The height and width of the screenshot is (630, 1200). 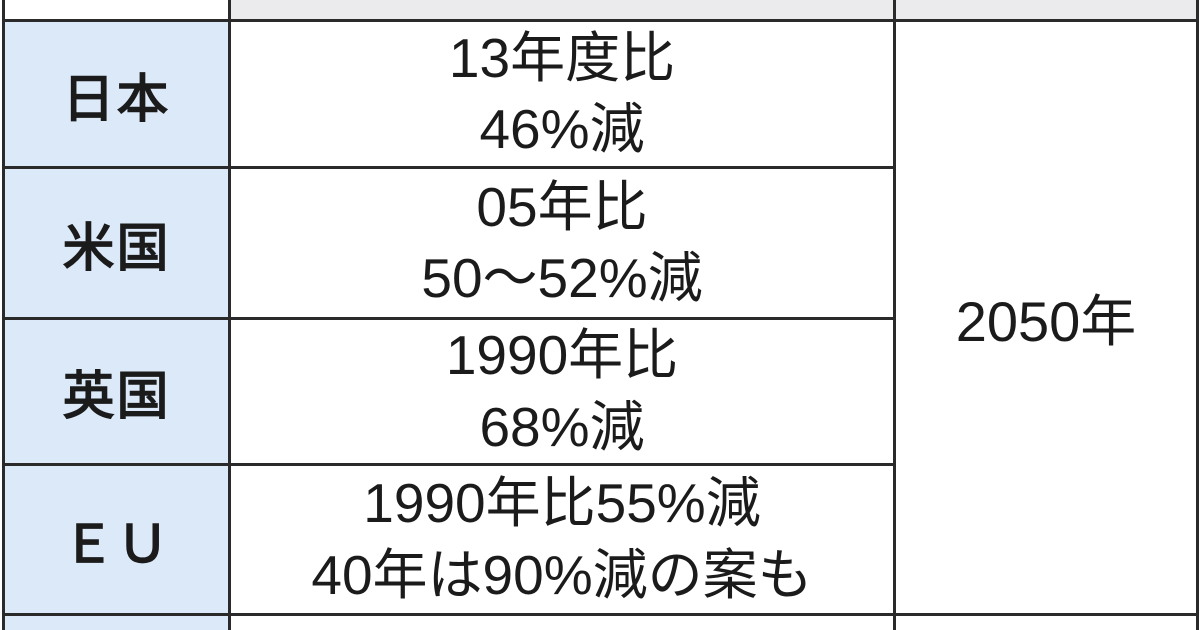 I want to click on target-cell-uk: 1990年比 68%減, so click(x=562, y=391).